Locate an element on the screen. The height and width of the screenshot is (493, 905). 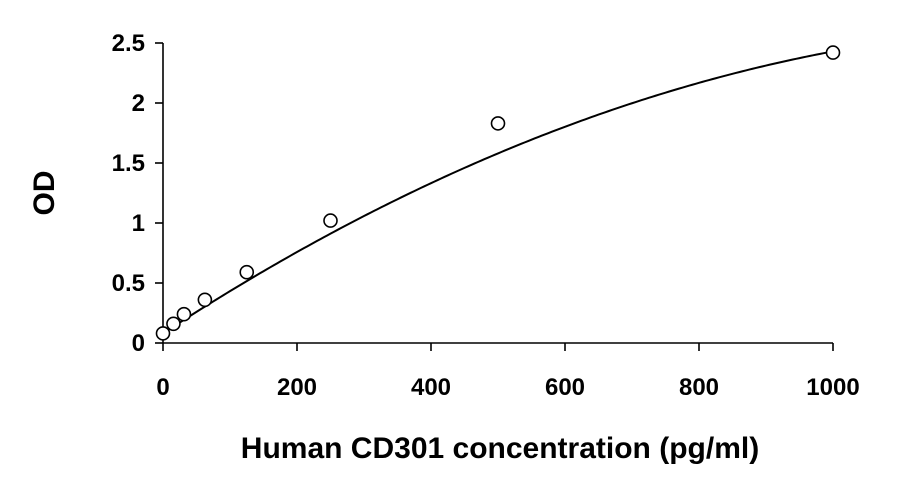
x-tick-label: 0 is located at coordinates (162, 387).